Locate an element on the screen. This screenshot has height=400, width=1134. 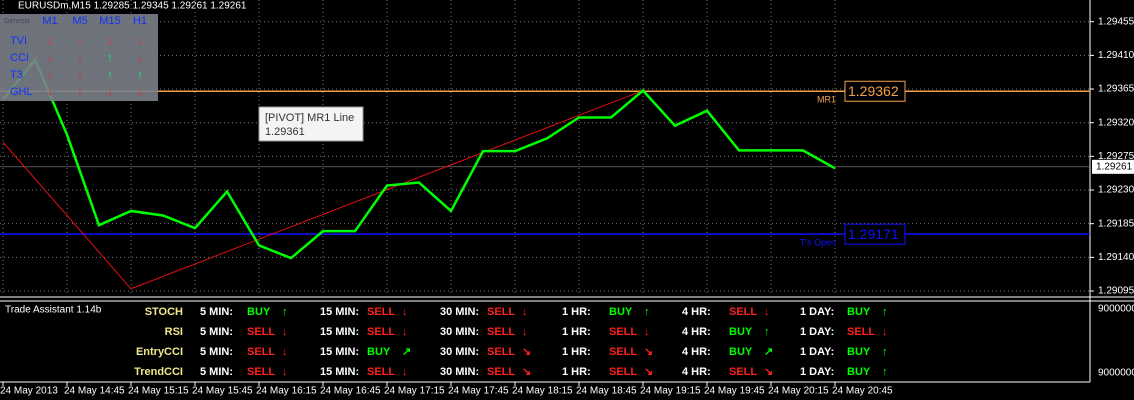
panel-row-label: TVI is located at coordinates (18, 41).